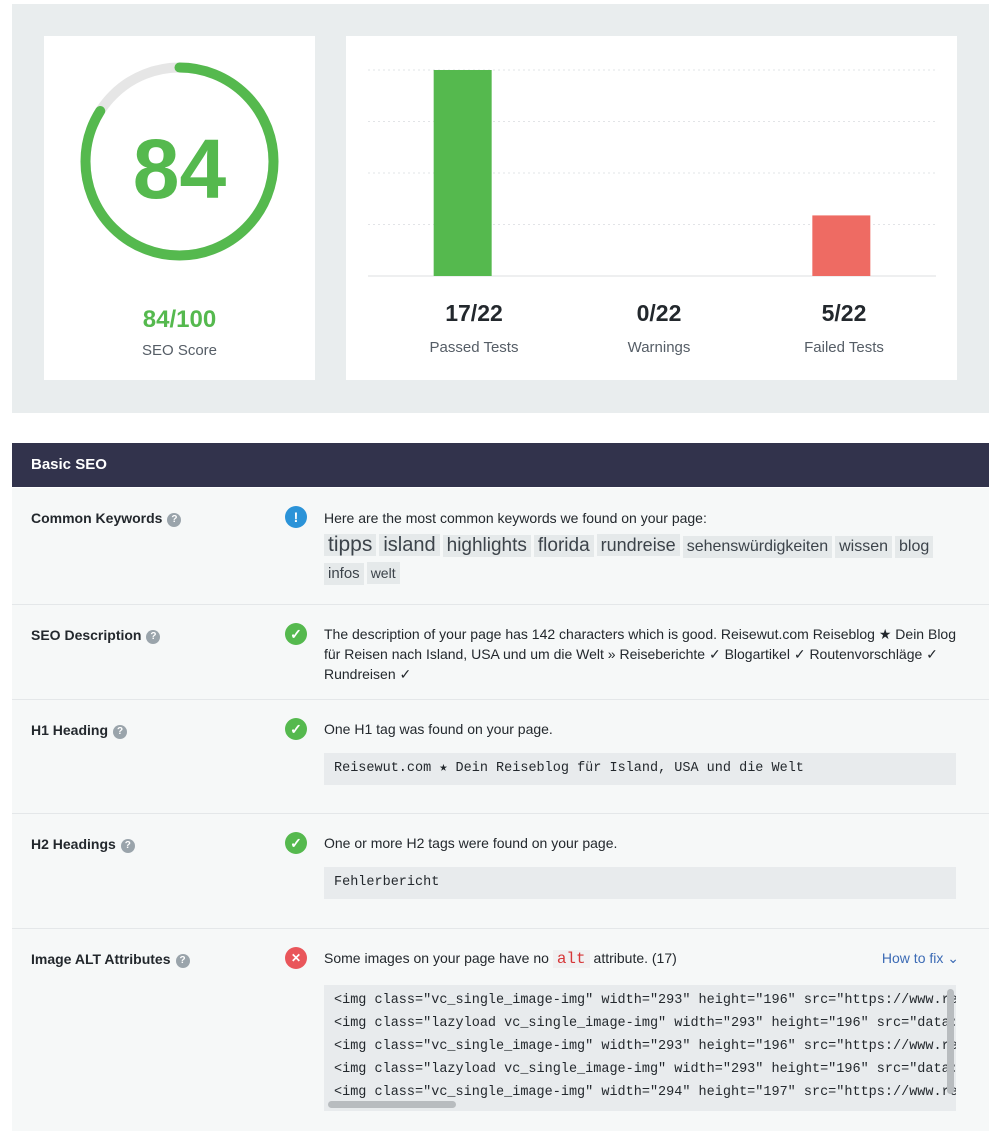 The image size is (1000, 1131). I want to click on keyword-chip: sehenswürdigkeiten, so click(757, 547).